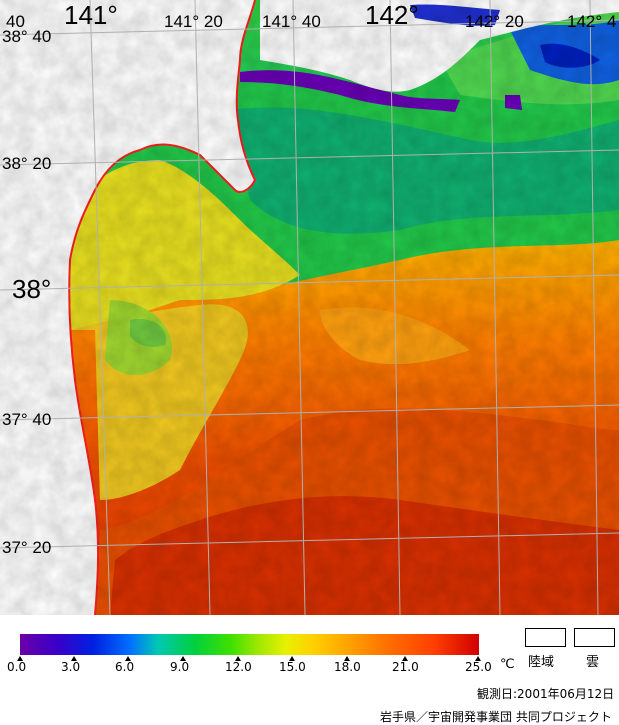 The image size is (619, 725). Describe the element at coordinates (494, 21) in the screenshot. I see `lon-label-142-20: 142° 20` at that location.